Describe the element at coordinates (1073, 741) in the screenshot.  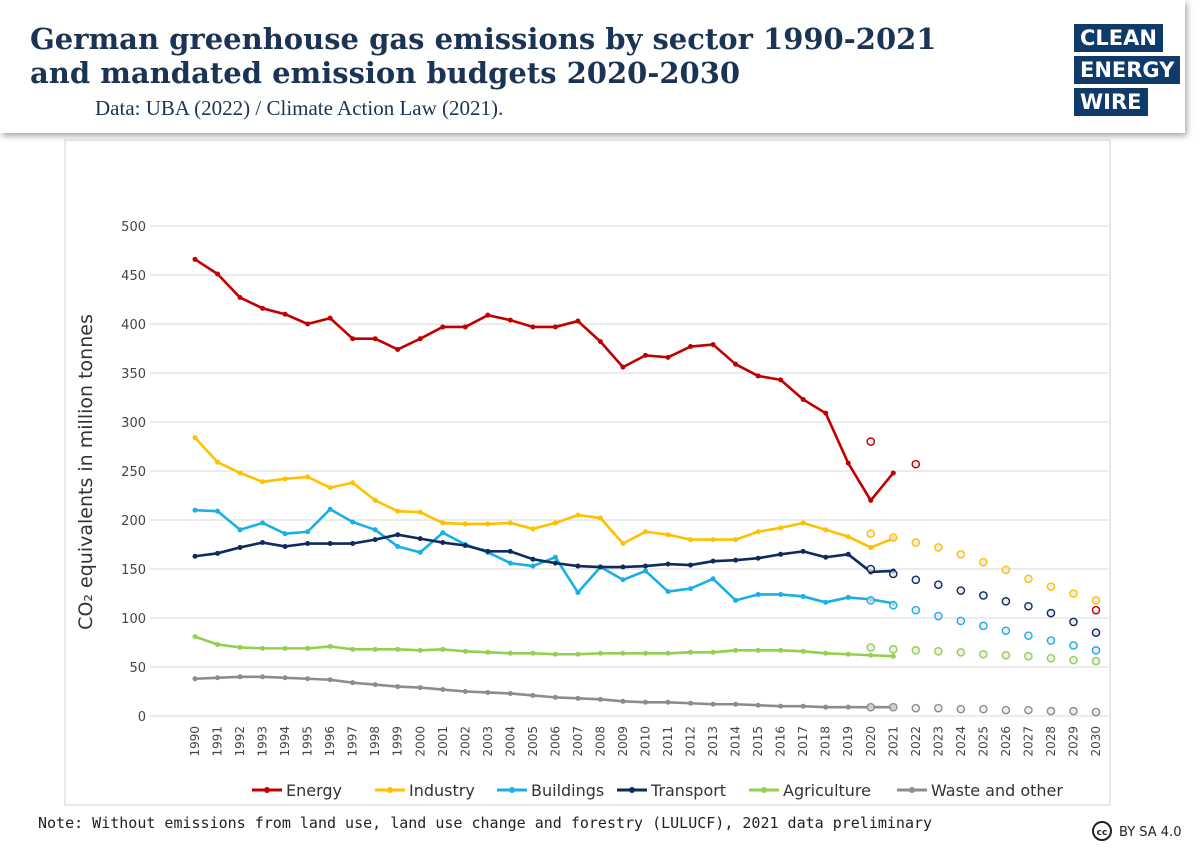
I see `x-tick-label: 2029` at that location.